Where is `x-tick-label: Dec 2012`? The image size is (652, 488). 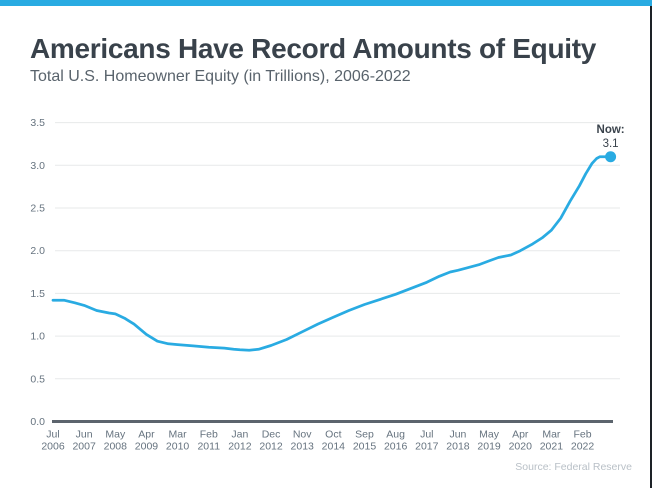
x-tick-label: Dec 2012 is located at coordinates (271, 441).